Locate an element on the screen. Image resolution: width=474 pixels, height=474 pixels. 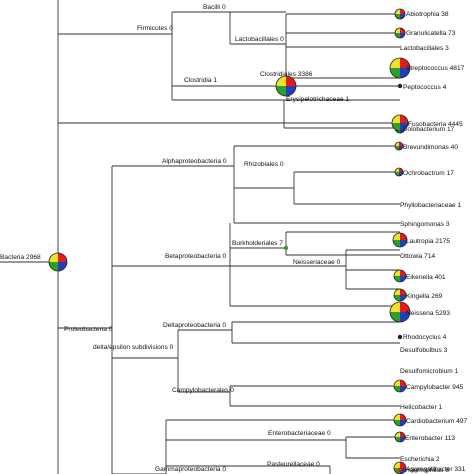
taxon-enterobacter-label: Enterobacter 113 is located at coordinates (430, 438).